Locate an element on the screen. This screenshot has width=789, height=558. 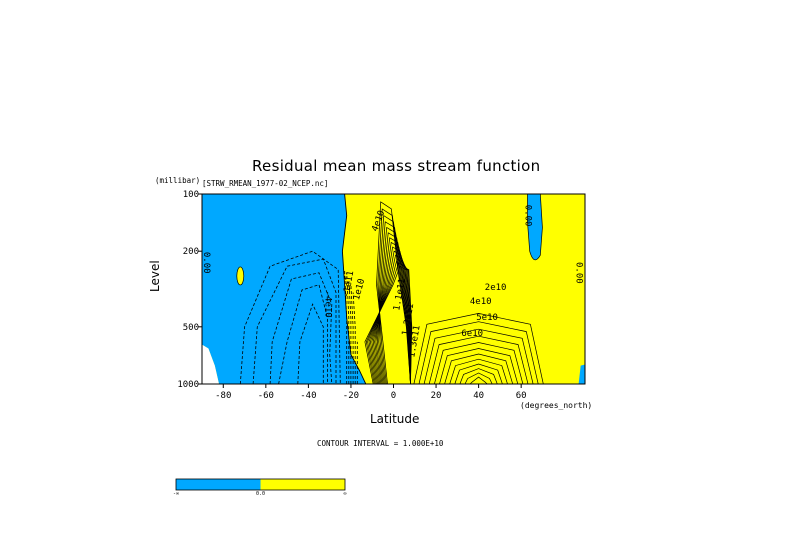
colorbar-frame is located at coordinates (260, 484).